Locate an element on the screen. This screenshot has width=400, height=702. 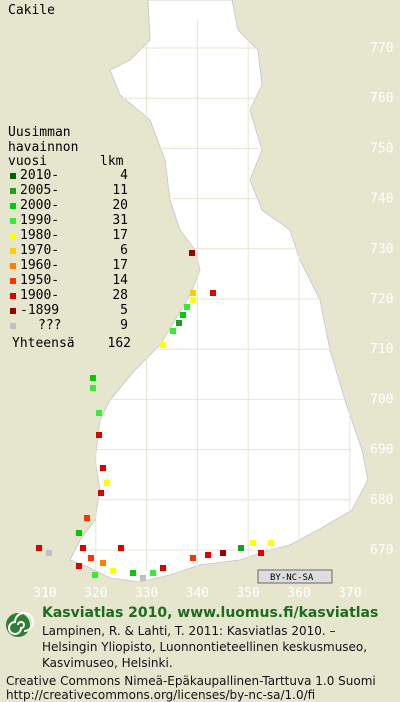
north-label: 700 is located at coordinates (381, 399).